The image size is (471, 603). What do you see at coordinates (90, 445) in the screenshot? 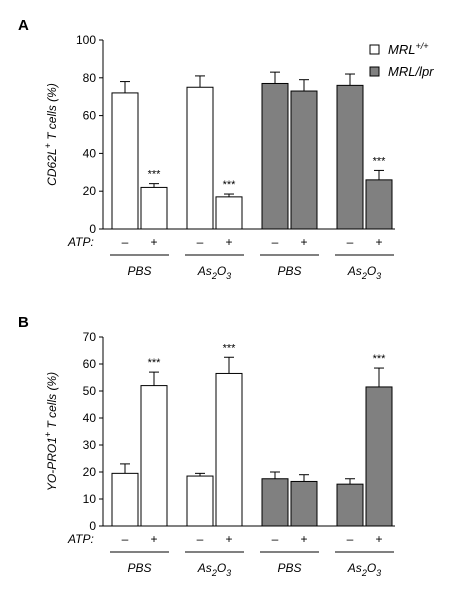
I see `y-tick-label: 30` at bounding box center [90, 445].